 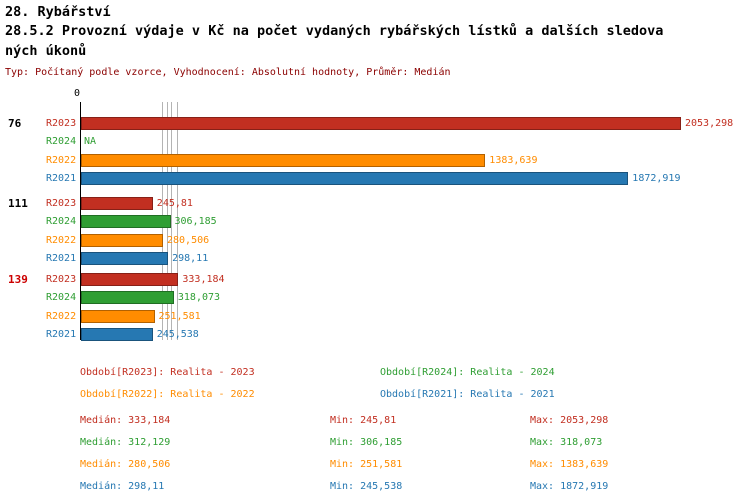 What do you see at coordinates (58, 12) in the screenshot?
I see `page-title: 28. Rybářství` at bounding box center [58, 12].